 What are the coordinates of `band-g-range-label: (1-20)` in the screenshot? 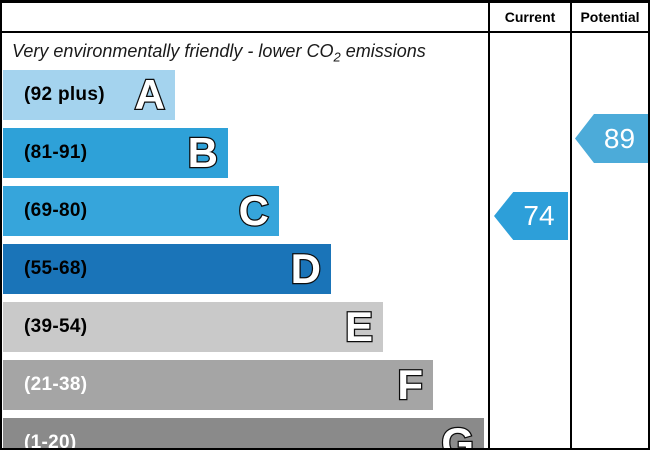 It's located at (50, 441).